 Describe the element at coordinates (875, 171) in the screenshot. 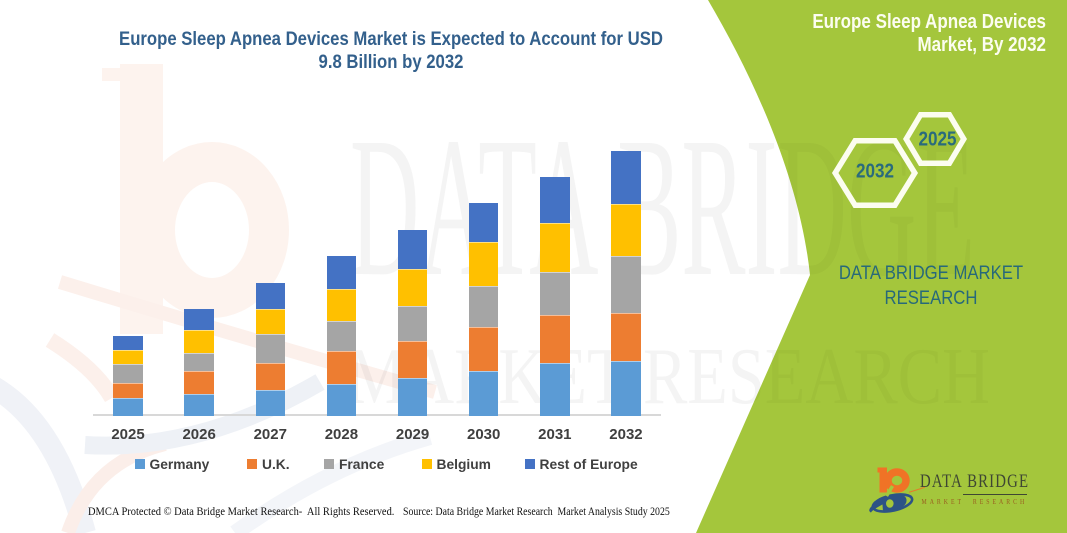

I see `svg-text: 2032` at that location.